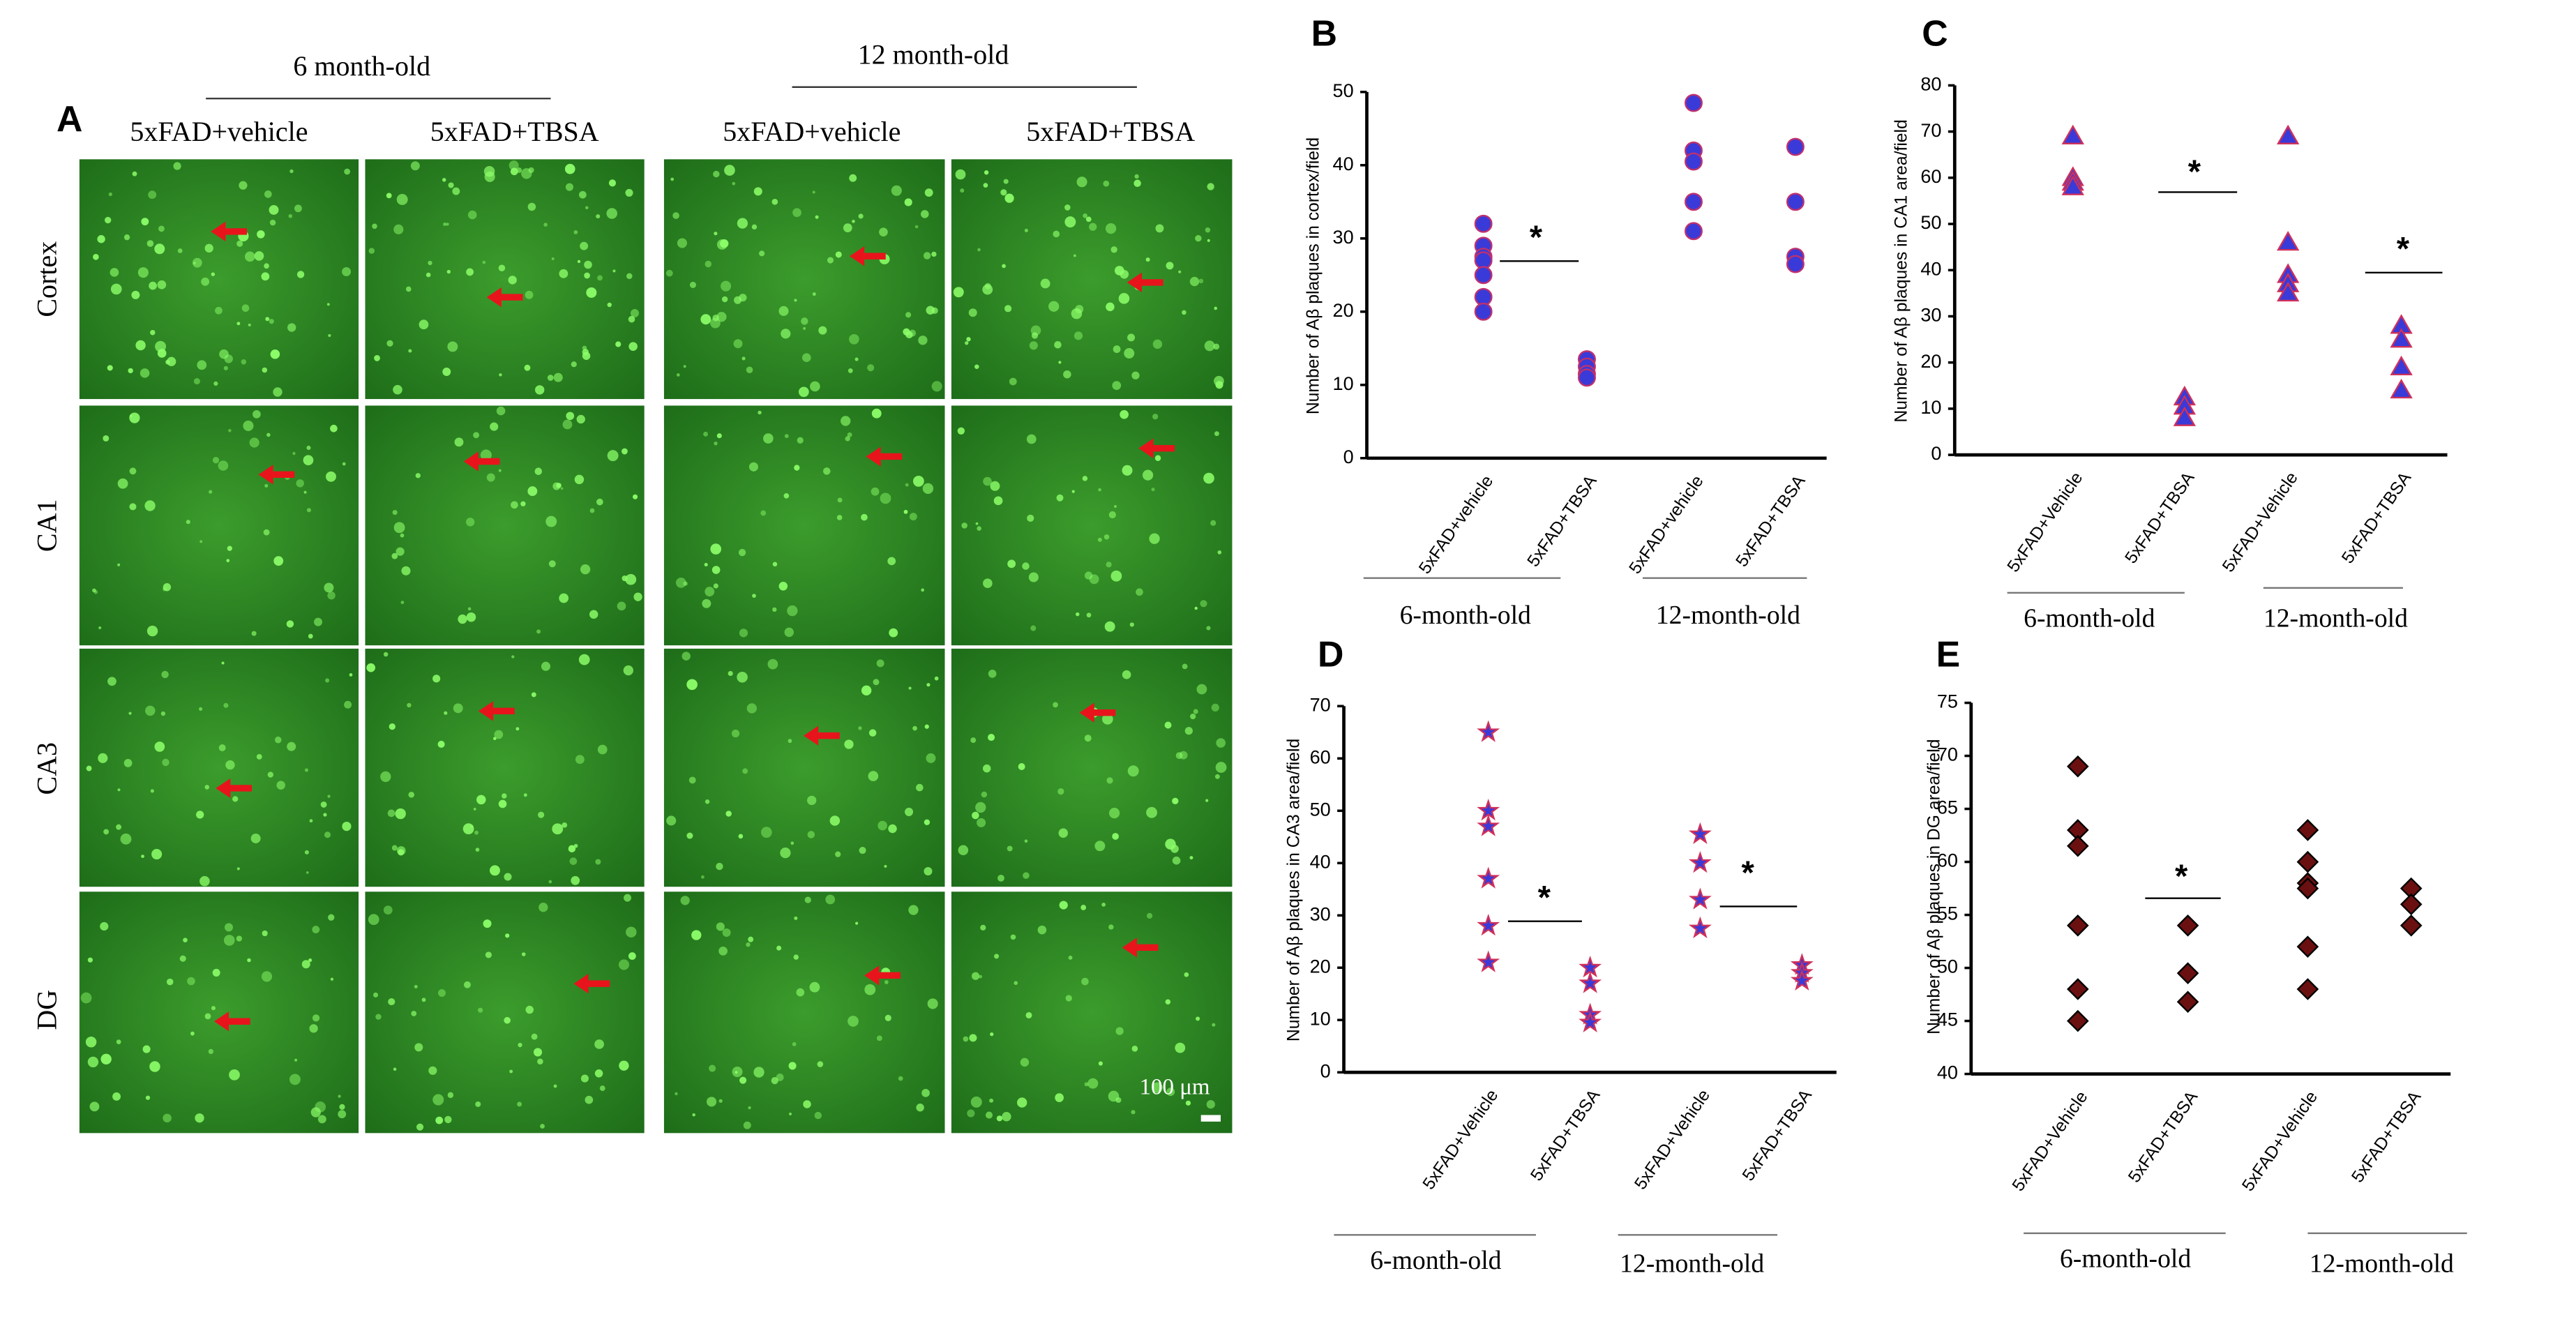 Image resolution: width=2576 pixels, height=1317 pixels. Describe the element at coordinates (1544, 896) in the screenshot. I see `significance-mark: *` at that location.